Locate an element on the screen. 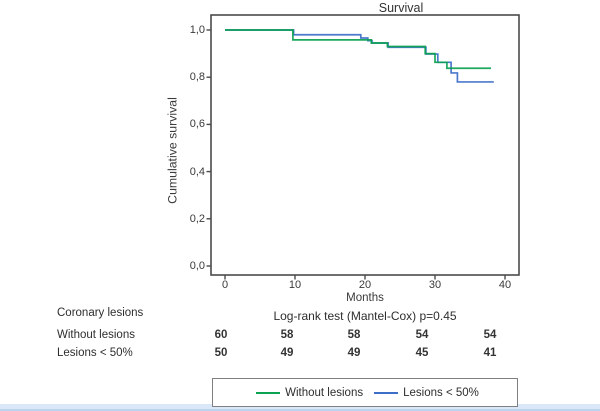 Image resolution: width=600 pixels, height=411 pixels. legend-item-without-lesions: Without lesions is located at coordinates (307, 393).